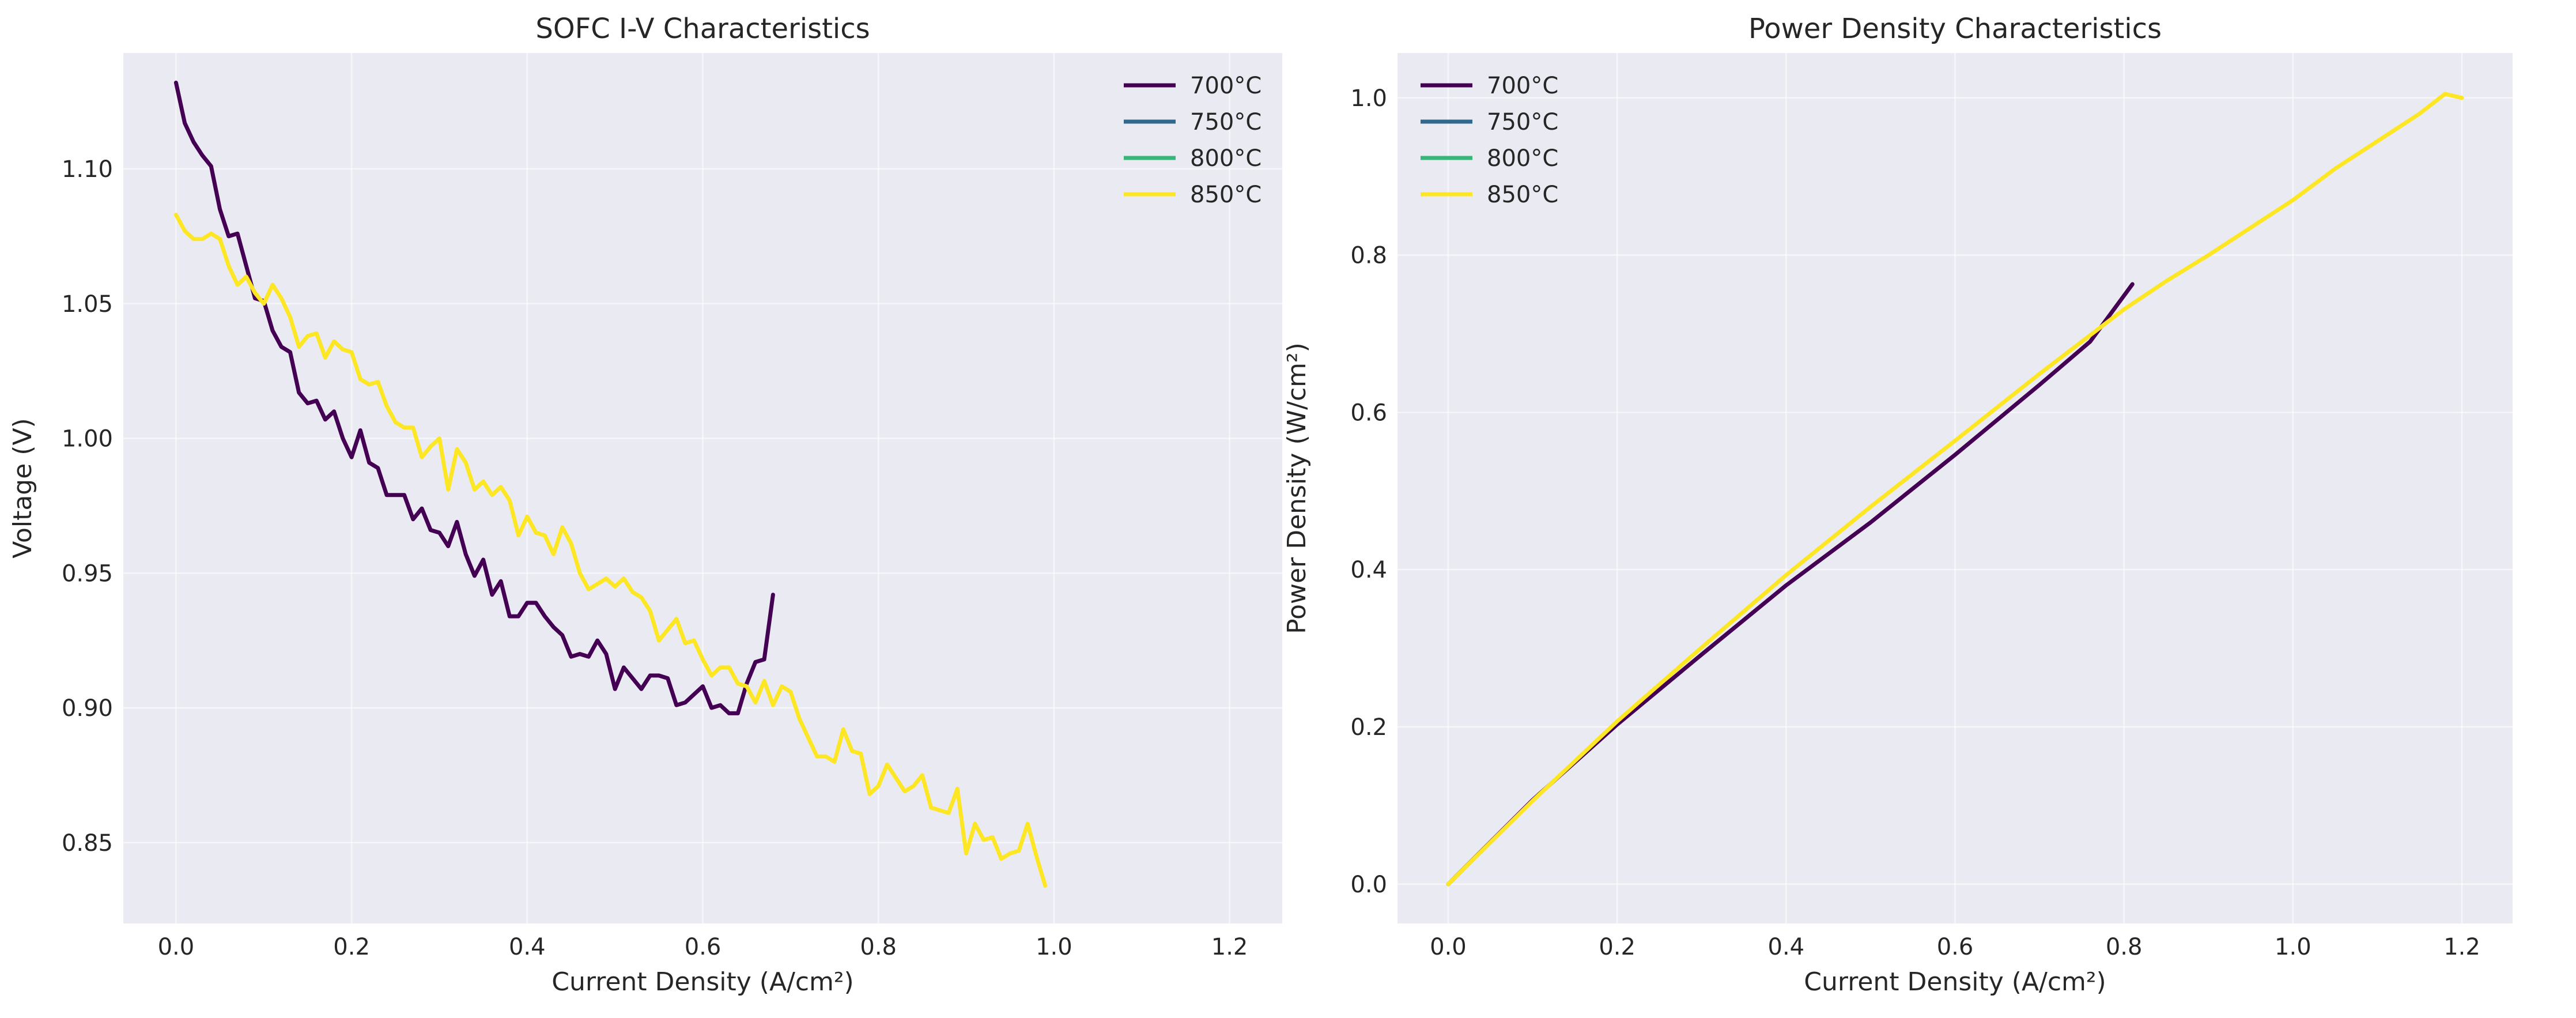  What do you see at coordinates (1955, 29) in the screenshot?
I see `chart-title: Power Density Characteristics` at bounding box center [1955, 29].